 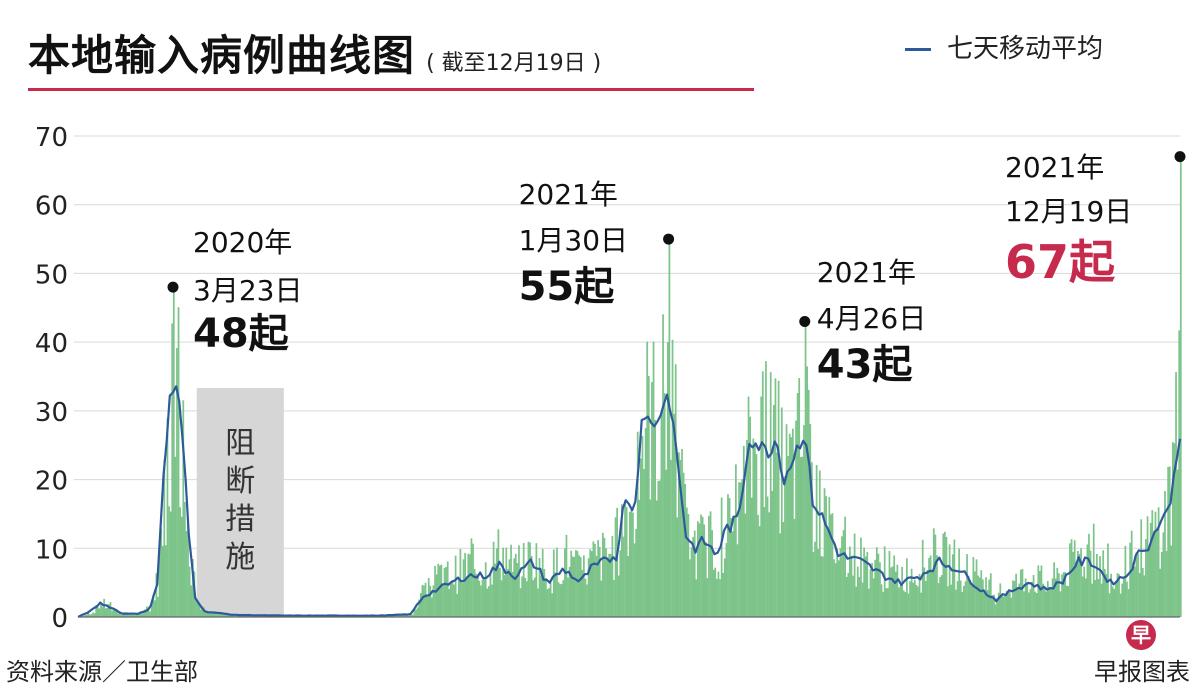 What do you see at coordinates (222, 55) in the screenshot?
I see `chart-title: 本地输入病例曲线图` at bounding box center [222, 55].